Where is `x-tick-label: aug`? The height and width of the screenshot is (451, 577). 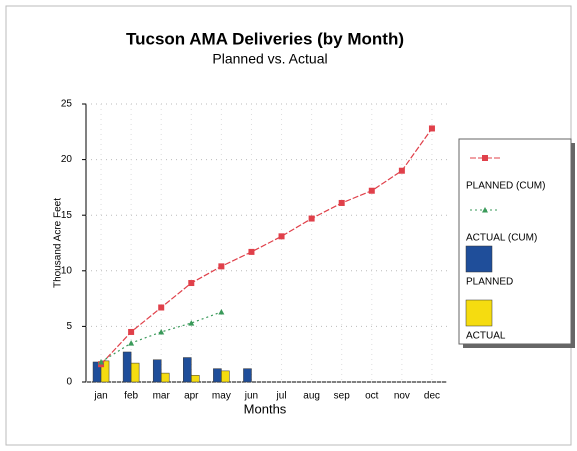 x-tick-label: aug is located at coordinates (311, 396).